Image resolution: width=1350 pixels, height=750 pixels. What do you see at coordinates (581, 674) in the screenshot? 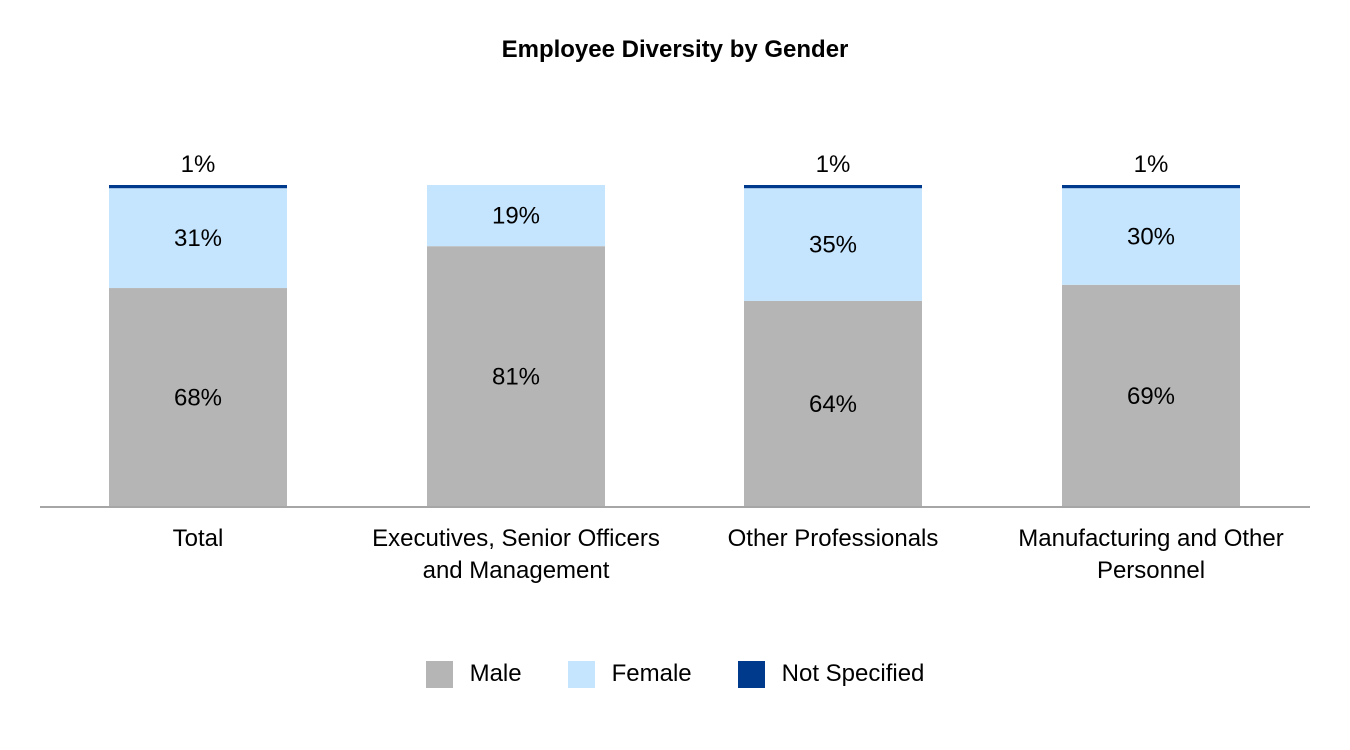
I see `legend-swatch-female` at bounding box center [581, 674].